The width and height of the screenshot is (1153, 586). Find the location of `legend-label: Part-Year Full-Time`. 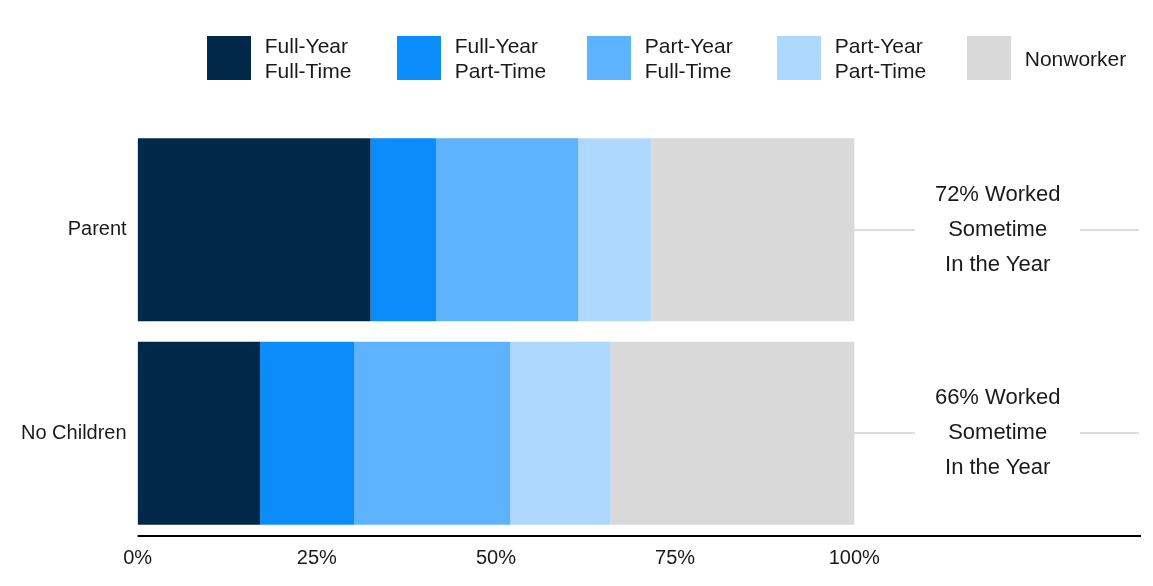

legend-label: Part-Year Full-Time is located at coordinates (689, 58).